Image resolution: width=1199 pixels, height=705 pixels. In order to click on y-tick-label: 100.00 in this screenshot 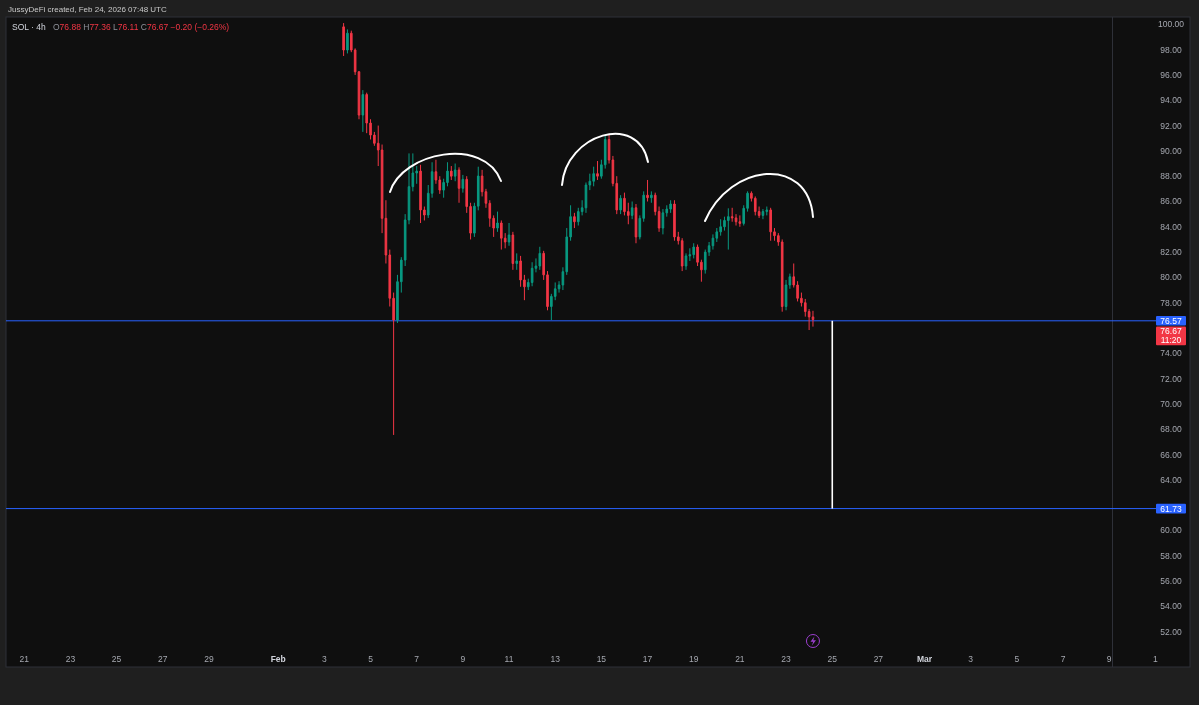, I will do `click(1171, 24)`.